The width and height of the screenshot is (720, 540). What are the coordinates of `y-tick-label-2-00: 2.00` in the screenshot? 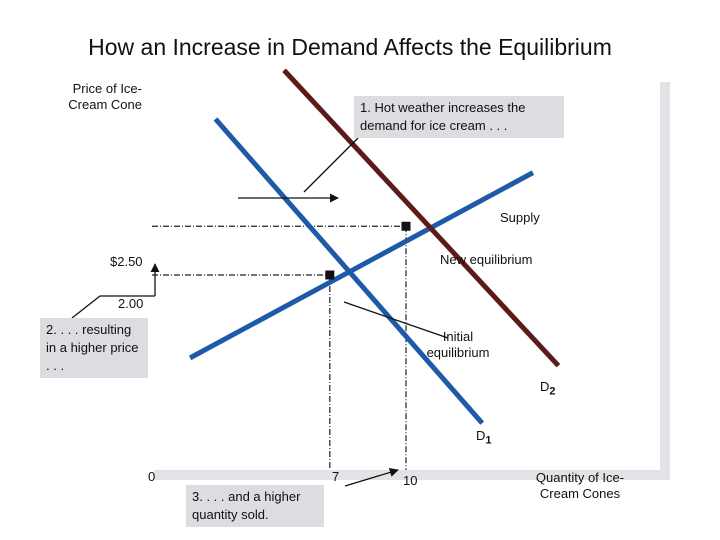 It's located at (131, 303).